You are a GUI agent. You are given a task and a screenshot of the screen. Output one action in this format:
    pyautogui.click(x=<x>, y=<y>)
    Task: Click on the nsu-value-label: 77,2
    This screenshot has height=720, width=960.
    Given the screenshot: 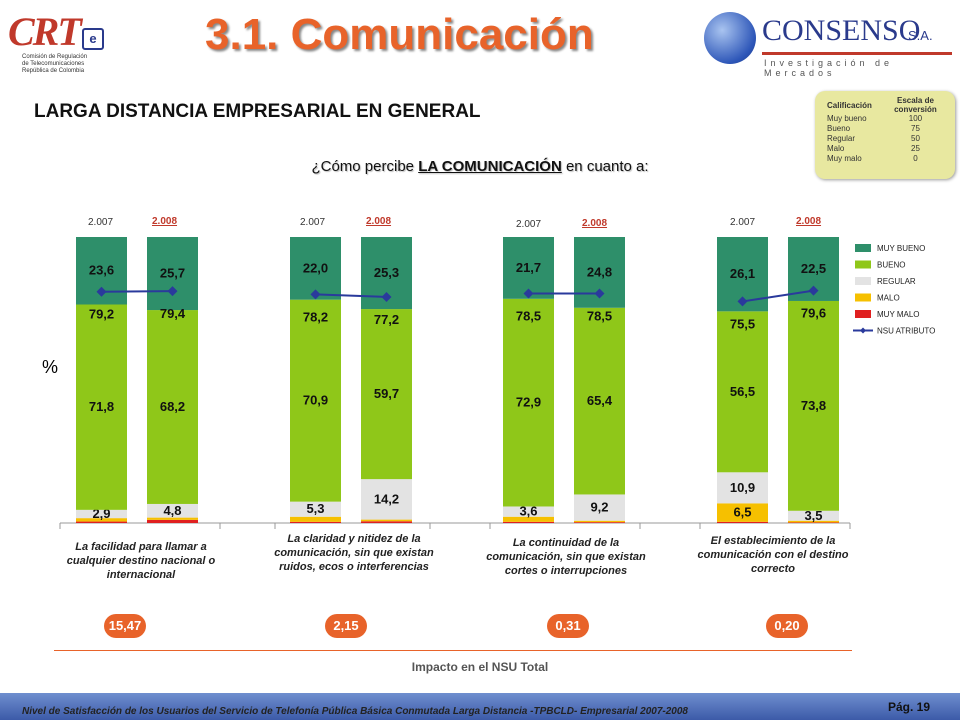 What is the action you would take?
    pyautogui.click(x=386, y=319)
    